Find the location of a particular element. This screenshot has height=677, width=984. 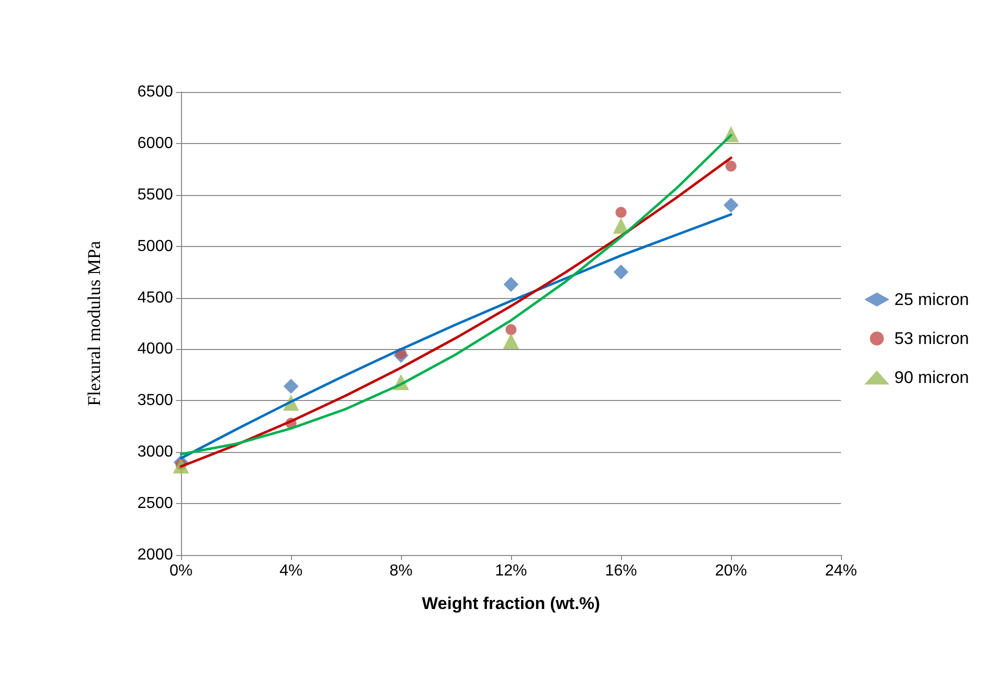

y-tick-label: 4000 is located at coordinates (155, 349).